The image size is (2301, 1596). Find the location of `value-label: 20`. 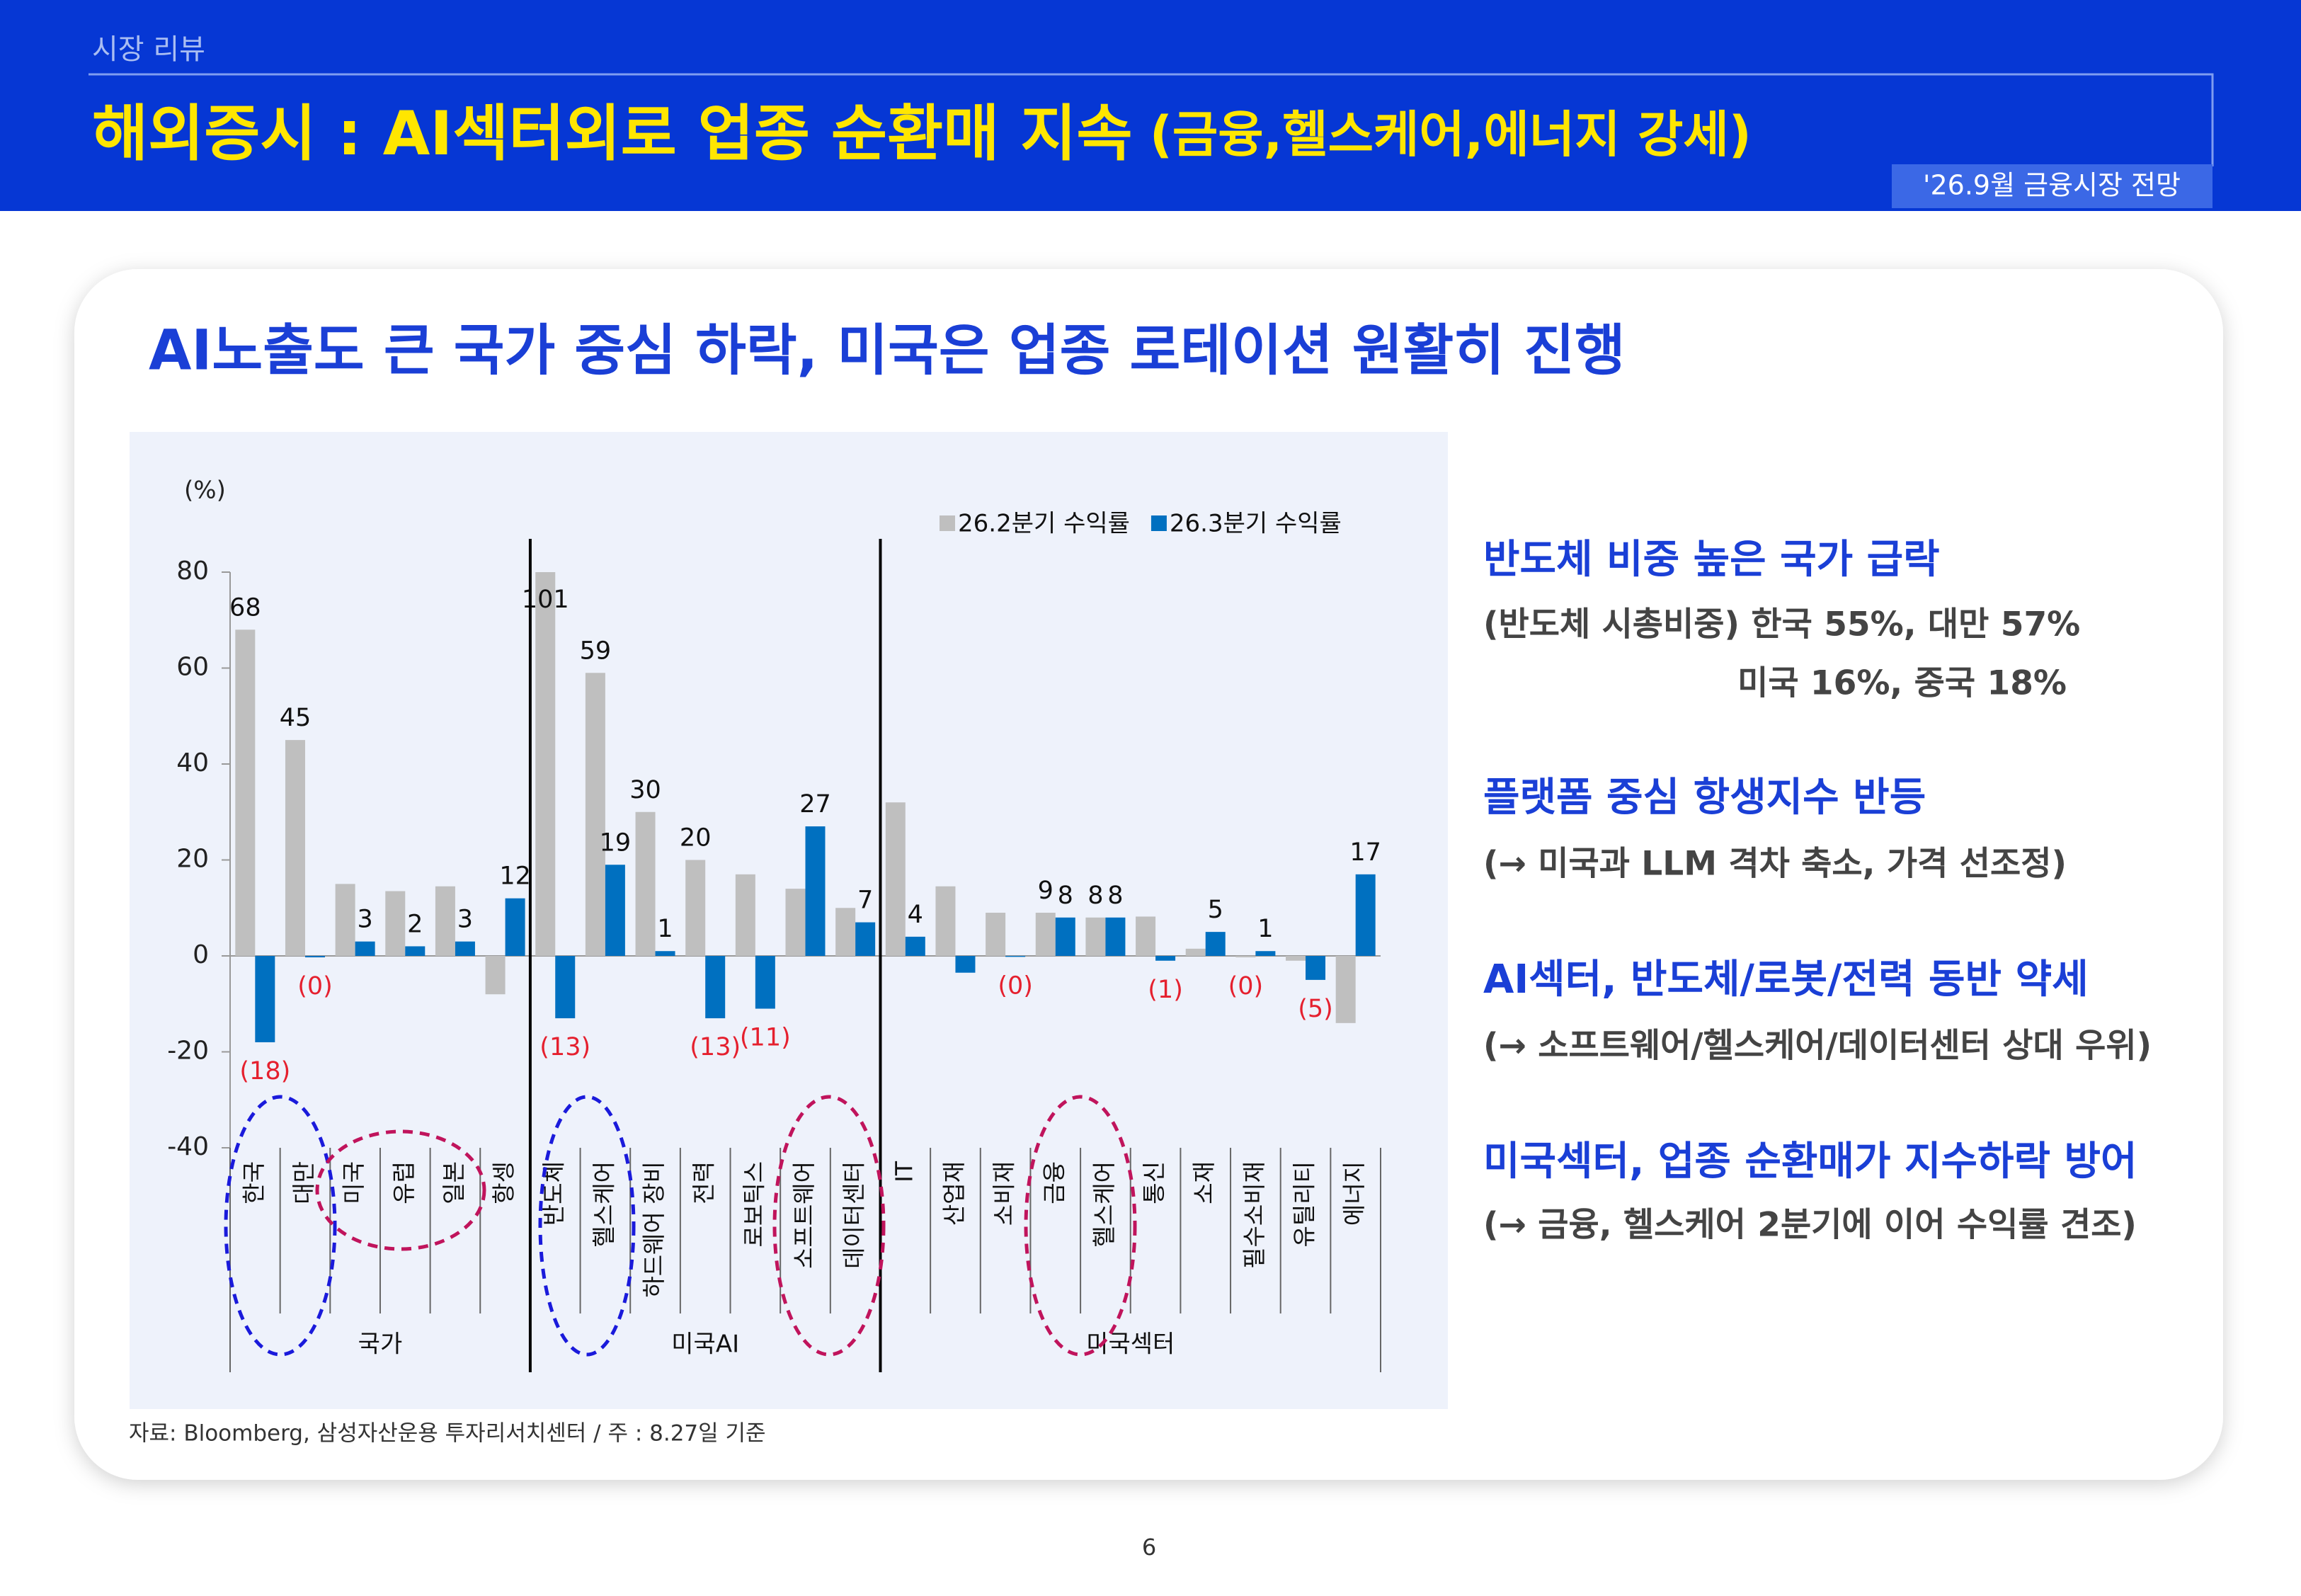

value-label: 20 is located at coordinates (696, 838).